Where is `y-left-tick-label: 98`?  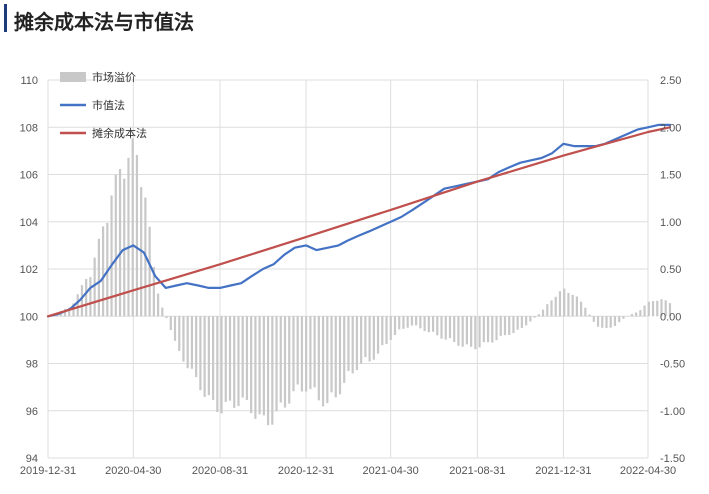 y-left-tick-label: 98 is located at coordinates (32, 365).